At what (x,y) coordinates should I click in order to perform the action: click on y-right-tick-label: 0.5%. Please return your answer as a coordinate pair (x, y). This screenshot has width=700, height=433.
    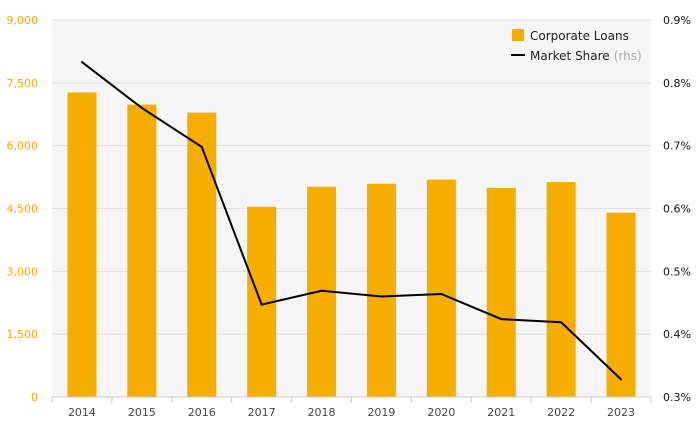
    Looking at the image, I should click on (677, 271).